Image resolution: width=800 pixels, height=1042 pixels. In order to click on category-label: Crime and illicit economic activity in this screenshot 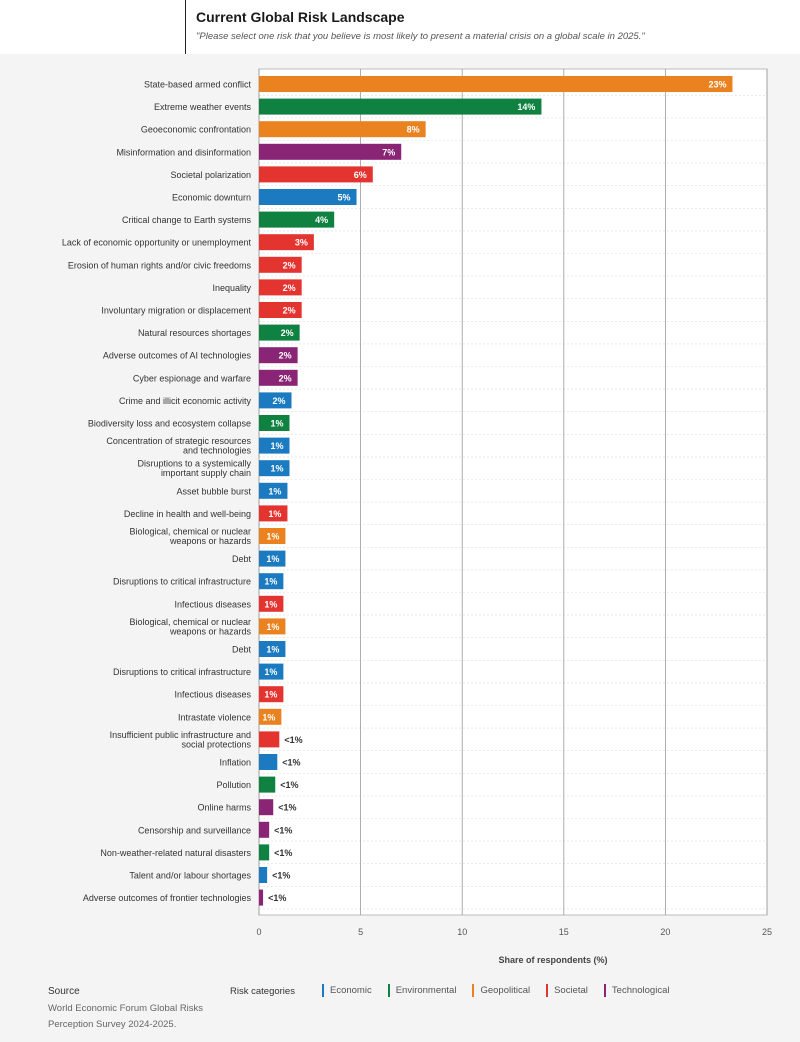, I will do `click(185, 401)`.